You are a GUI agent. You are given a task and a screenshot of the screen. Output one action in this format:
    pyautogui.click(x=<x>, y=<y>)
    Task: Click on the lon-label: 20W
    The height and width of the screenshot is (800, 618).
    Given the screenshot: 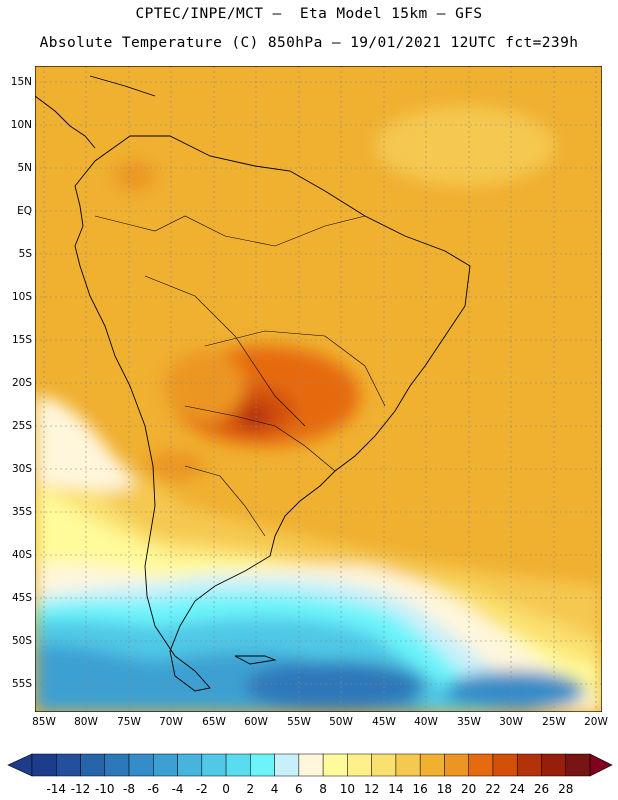 What is the action you would take?
    pyautogui.click(x=596, y=722)
    